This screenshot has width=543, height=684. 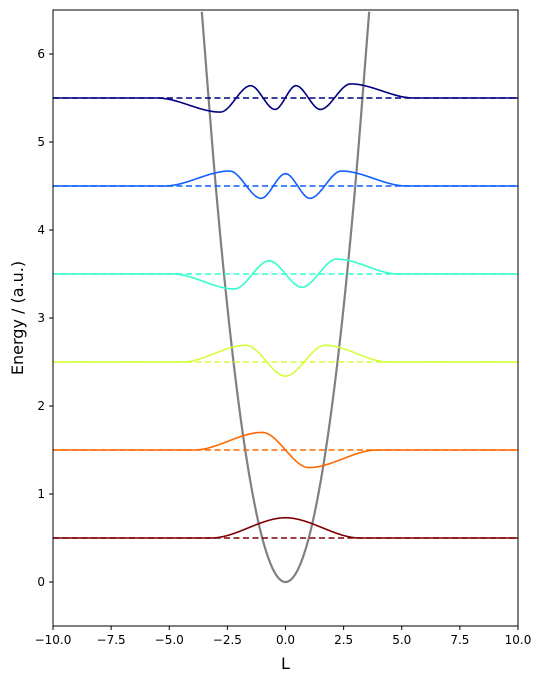 What do you see at coordinates (459, 640) in the screenshot?
I see `x-tick-label: 7.5` at bounding box center [459, 640].